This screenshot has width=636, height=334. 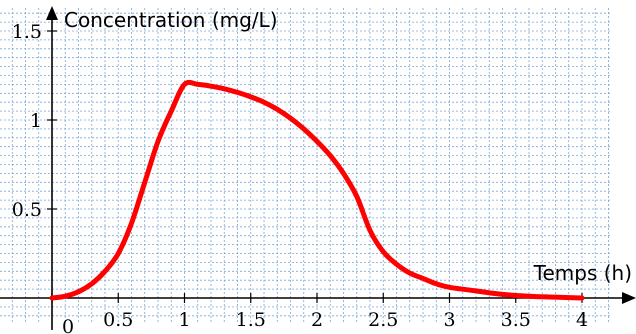 What do you see at coordinates (449, 320) in the screenshot?
I see `x-tick-label: 3` at bounding box center [449, 320].